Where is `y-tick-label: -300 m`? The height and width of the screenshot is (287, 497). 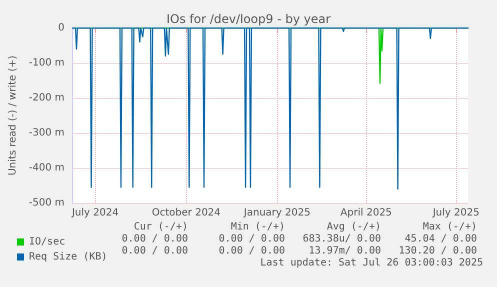 y-tick-label: -300 m is located at coordinates (46, 133).